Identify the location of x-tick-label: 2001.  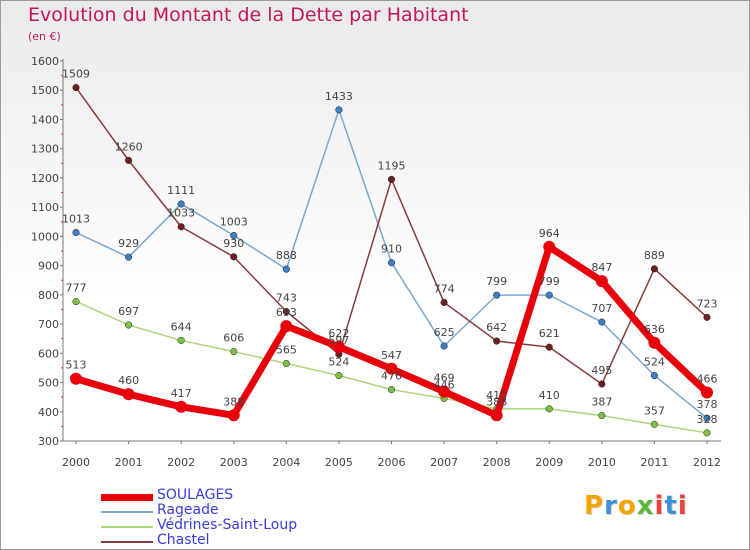
(129, 462).